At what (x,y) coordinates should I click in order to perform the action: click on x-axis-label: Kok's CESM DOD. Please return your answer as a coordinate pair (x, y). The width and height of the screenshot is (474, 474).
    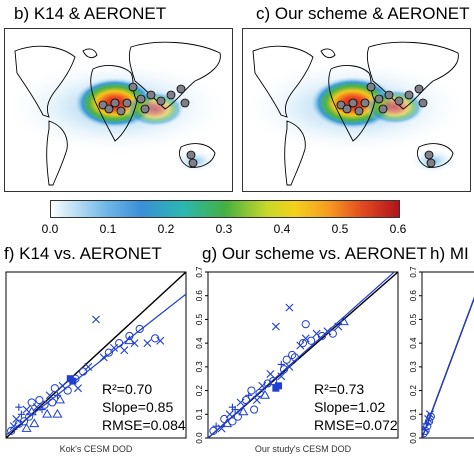
    Looking at the image, I should click on (96, 449).